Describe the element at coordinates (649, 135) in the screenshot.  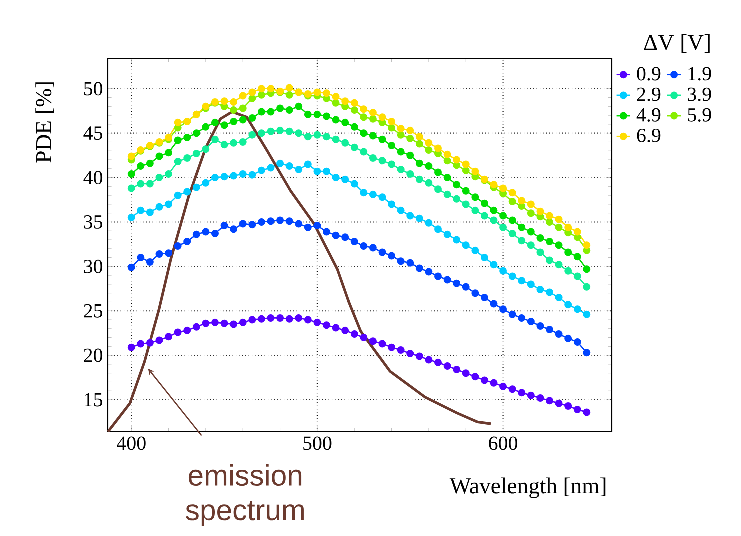
I see `legend-label: 6.9` at that location.